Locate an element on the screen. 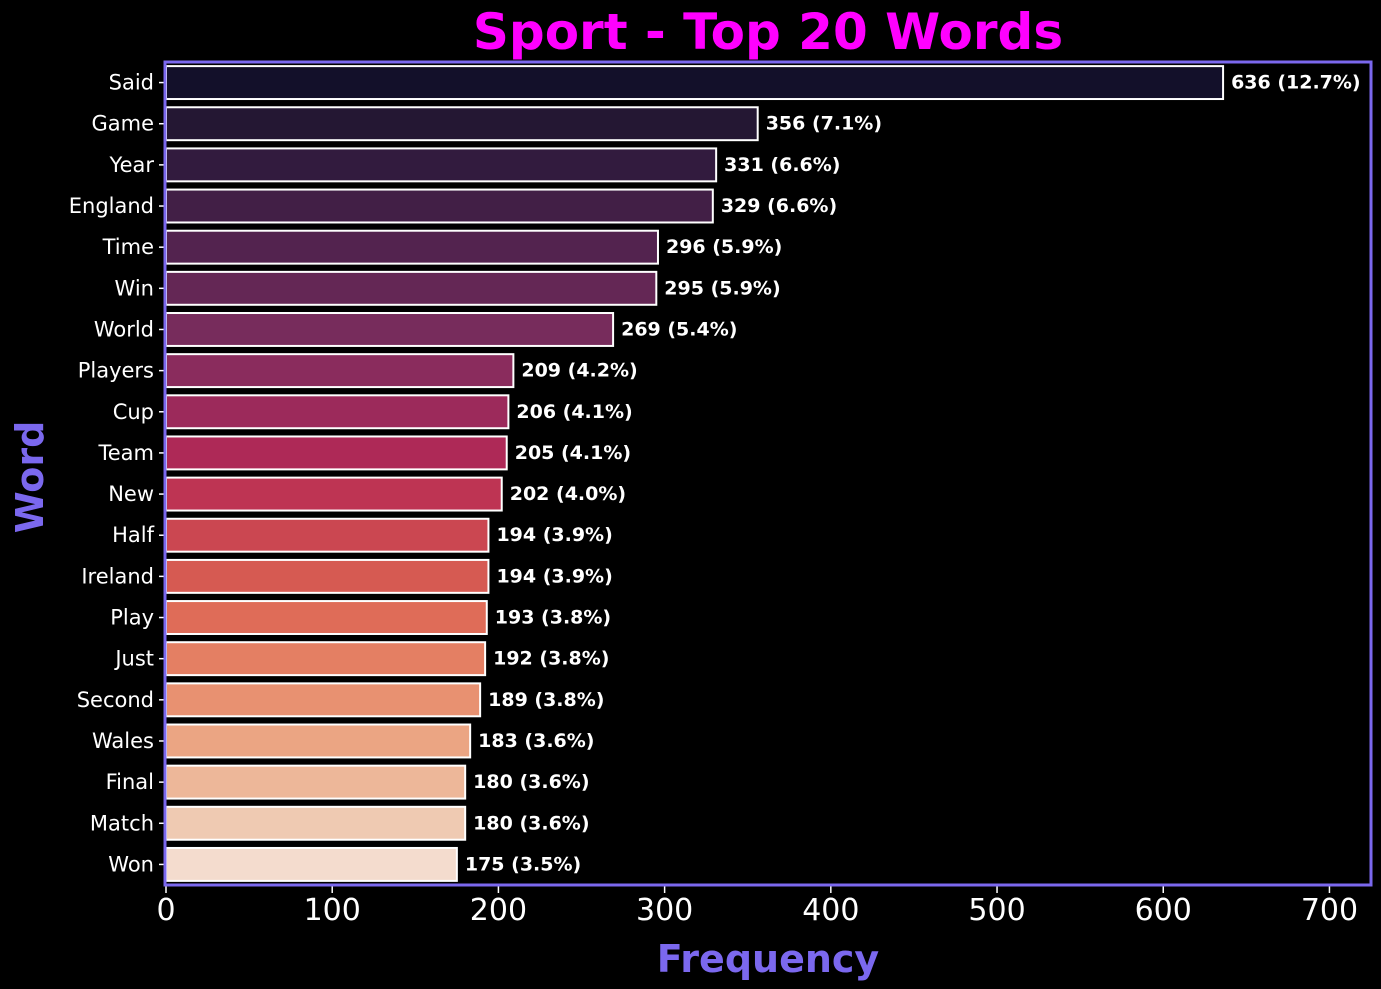 The image size is (1381, 989). category-label-final: Final is located at coordinates (130, 782).